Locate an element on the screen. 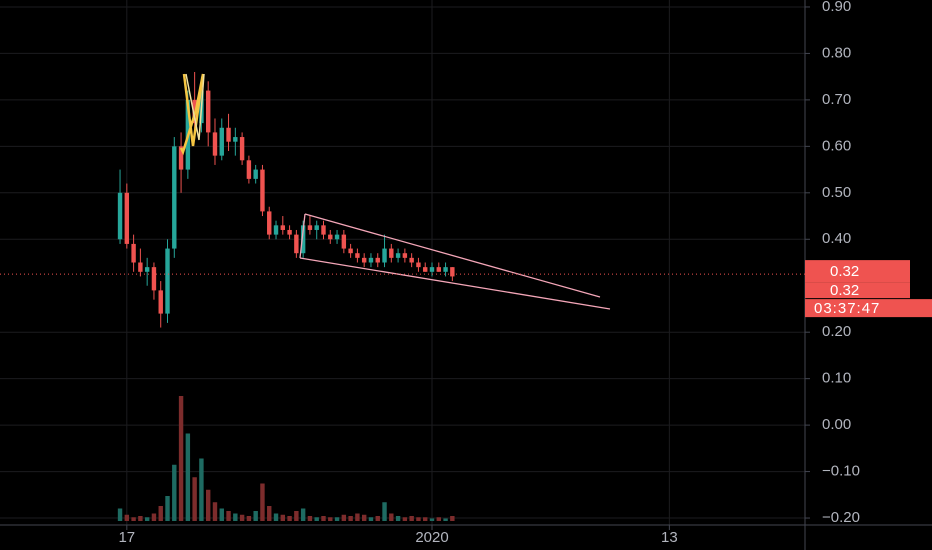  y-tick-label: −0.20 is located at coordinates (841, 517).